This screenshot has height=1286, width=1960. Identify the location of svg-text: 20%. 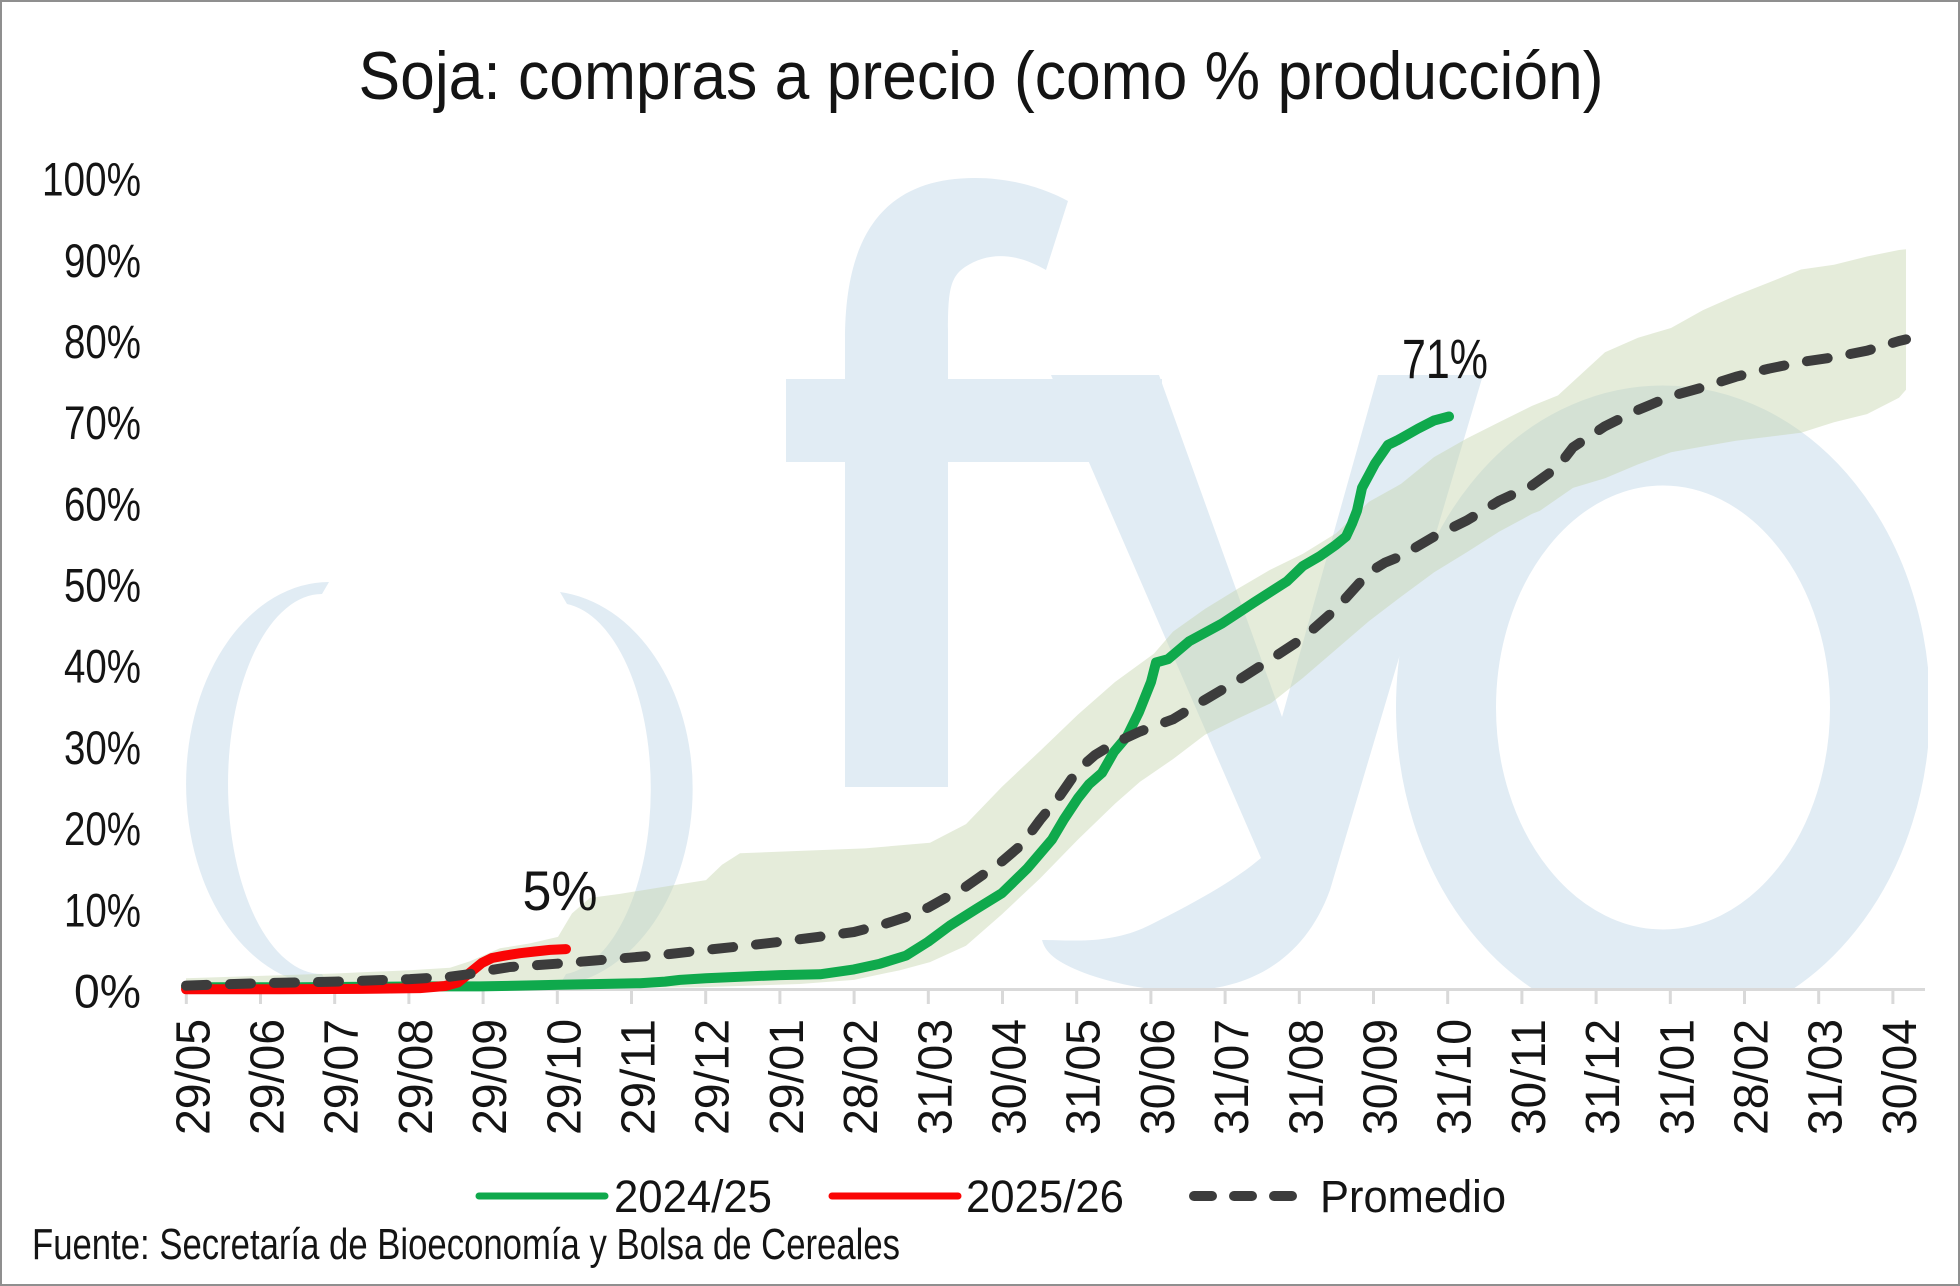
(102, 828).